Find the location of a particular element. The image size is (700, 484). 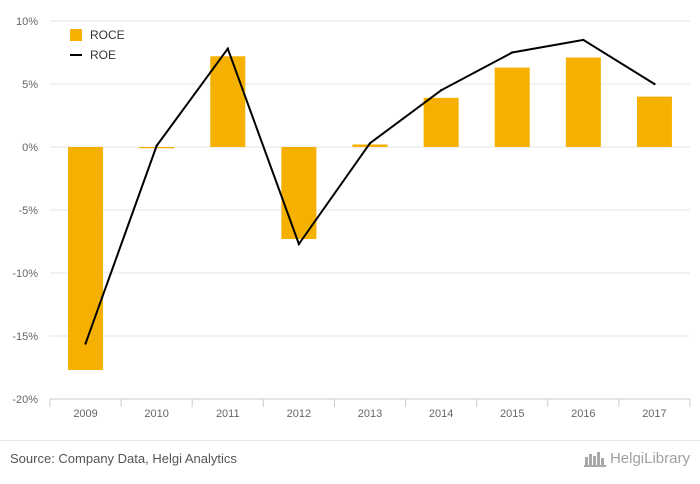

brand-logo: HelgiLibrary is located at coordinates (636, 458).